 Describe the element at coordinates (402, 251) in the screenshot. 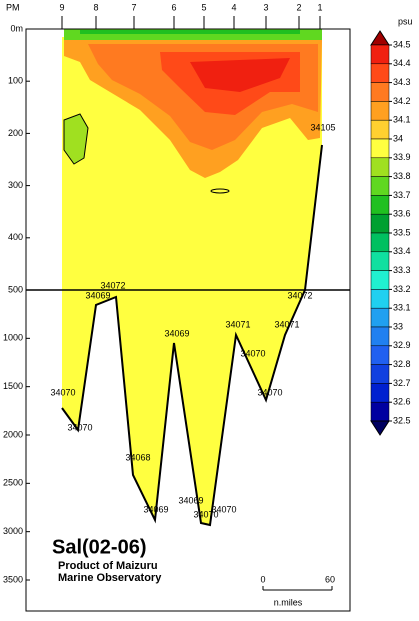

I see `colorbar-label: 33.4` at that location.